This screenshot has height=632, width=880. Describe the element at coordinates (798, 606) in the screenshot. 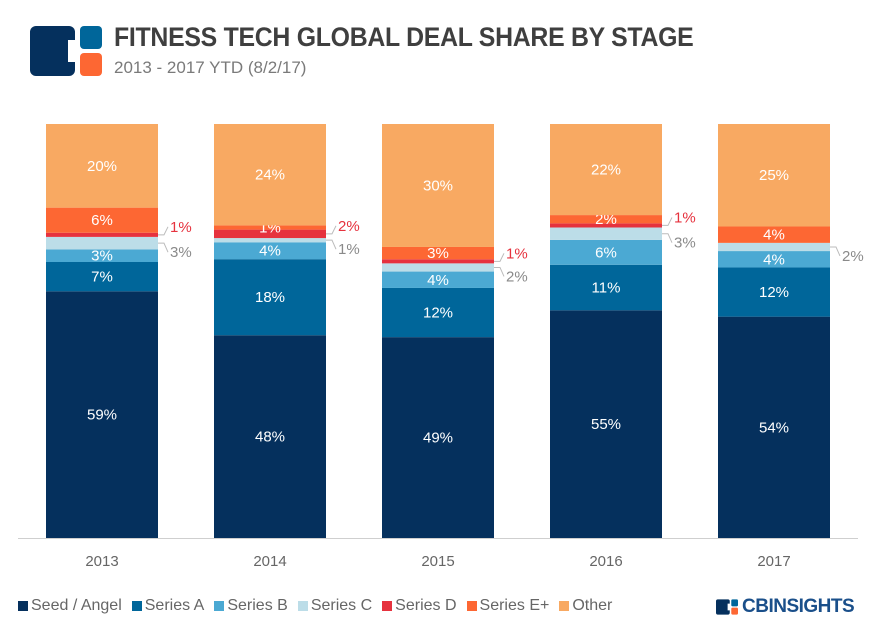

I see `brand-text: CBINSIGHTS` at that location.